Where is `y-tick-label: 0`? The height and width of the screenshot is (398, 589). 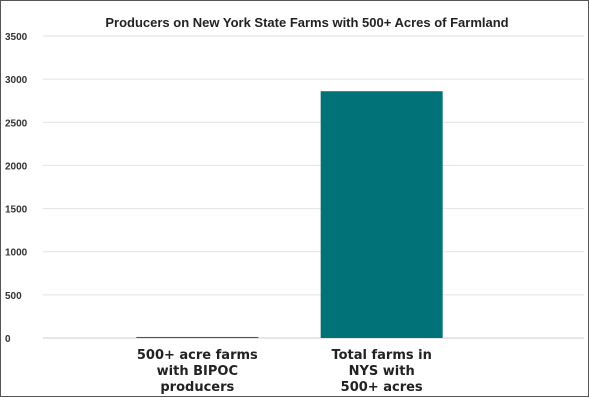
y-tick-label: 0 is located at coordinates (8, 339).